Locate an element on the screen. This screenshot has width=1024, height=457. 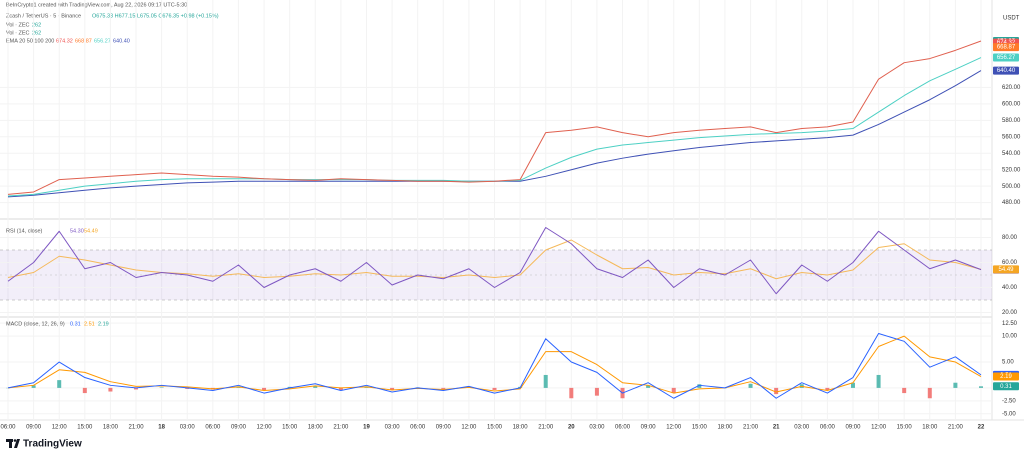
y-tick-label: 12.50 is located at coordinates (1010, 324).